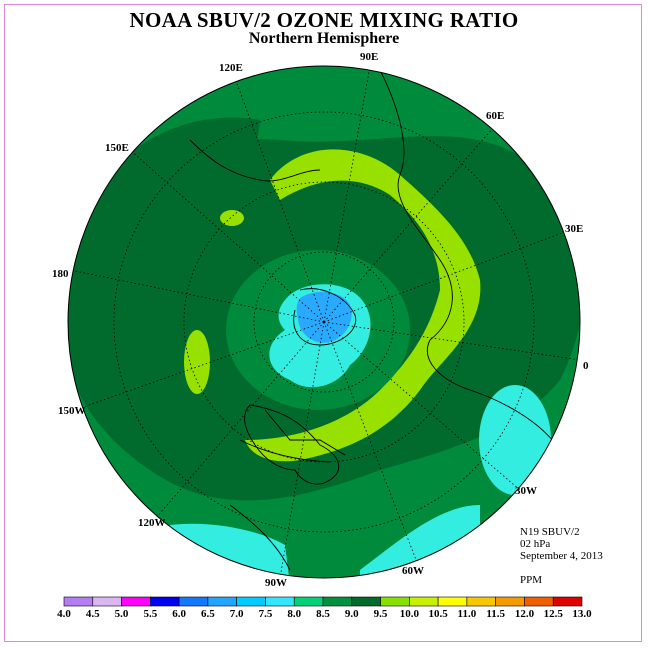 The image size is (648, 648). What do you see at coordinates (524, 614) in the screenshot?
I see `colorbar-tick-label: 12.0` at bounding box center [524, 614].